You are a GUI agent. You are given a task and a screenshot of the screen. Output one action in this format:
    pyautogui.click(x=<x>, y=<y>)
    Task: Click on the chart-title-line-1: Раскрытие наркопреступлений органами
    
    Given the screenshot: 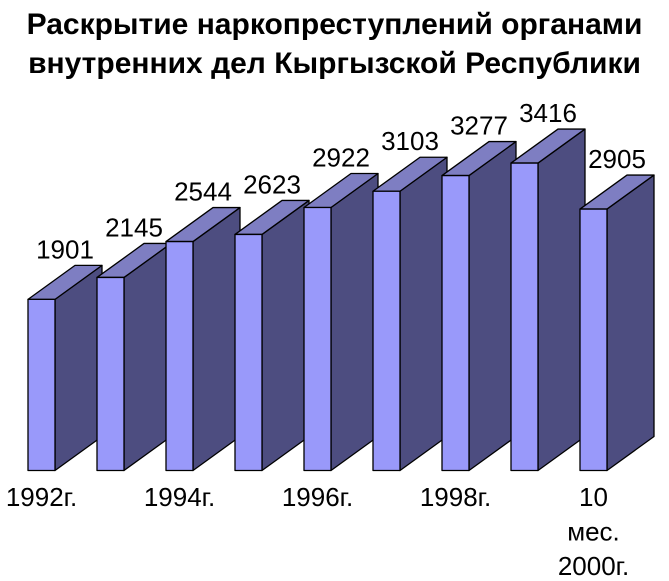 What is the action you would take?
    pyautogui.click(x=334, y=24)
    